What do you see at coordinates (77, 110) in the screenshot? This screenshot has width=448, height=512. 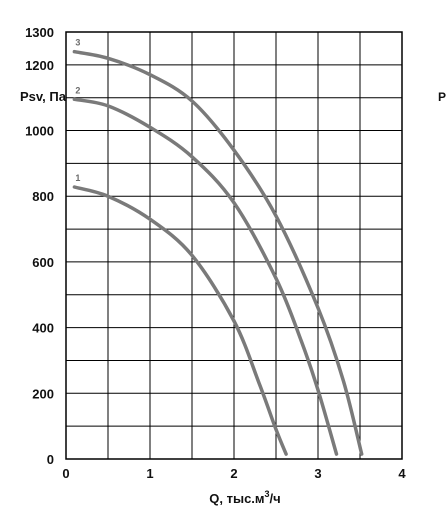 I see `series-labels: 1 2 3` at bounding box center [77, 110].